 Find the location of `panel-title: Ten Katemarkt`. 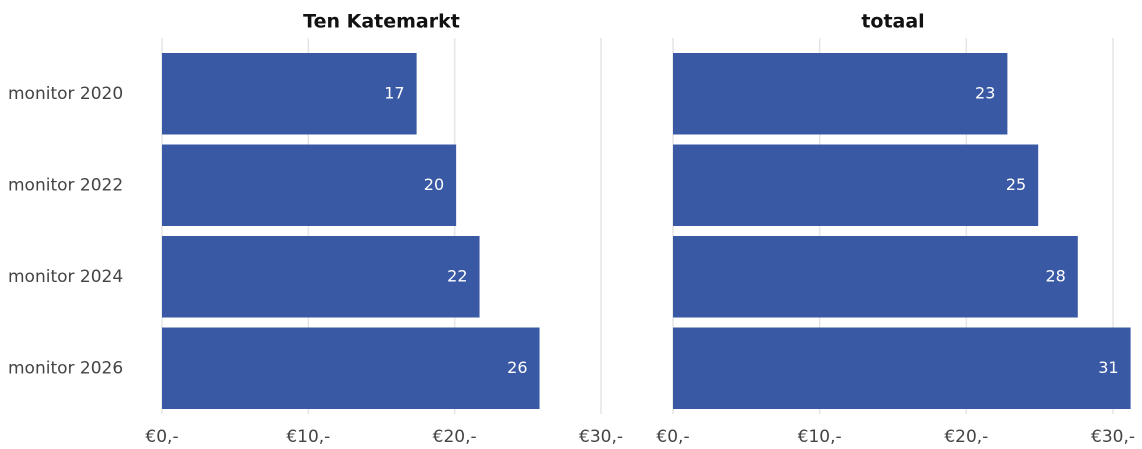

panel-title: Ten Katemarkt is located at coordinates (381, 22).